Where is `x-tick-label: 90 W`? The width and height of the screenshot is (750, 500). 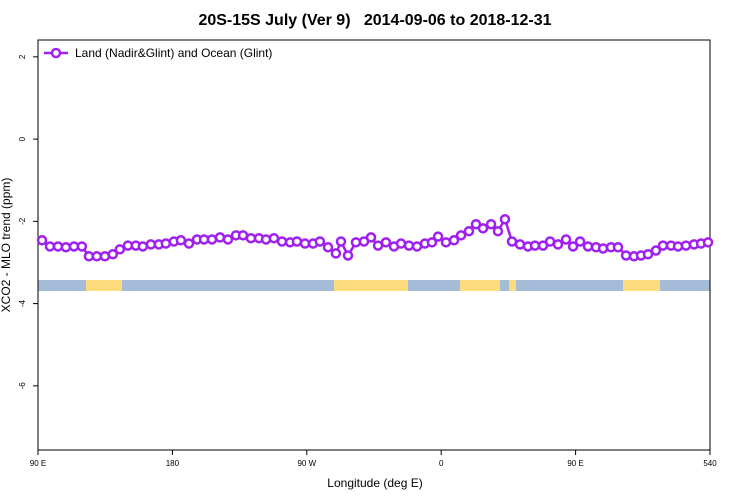 x-tick-label: 90 W is located at coordinates (306, 463).